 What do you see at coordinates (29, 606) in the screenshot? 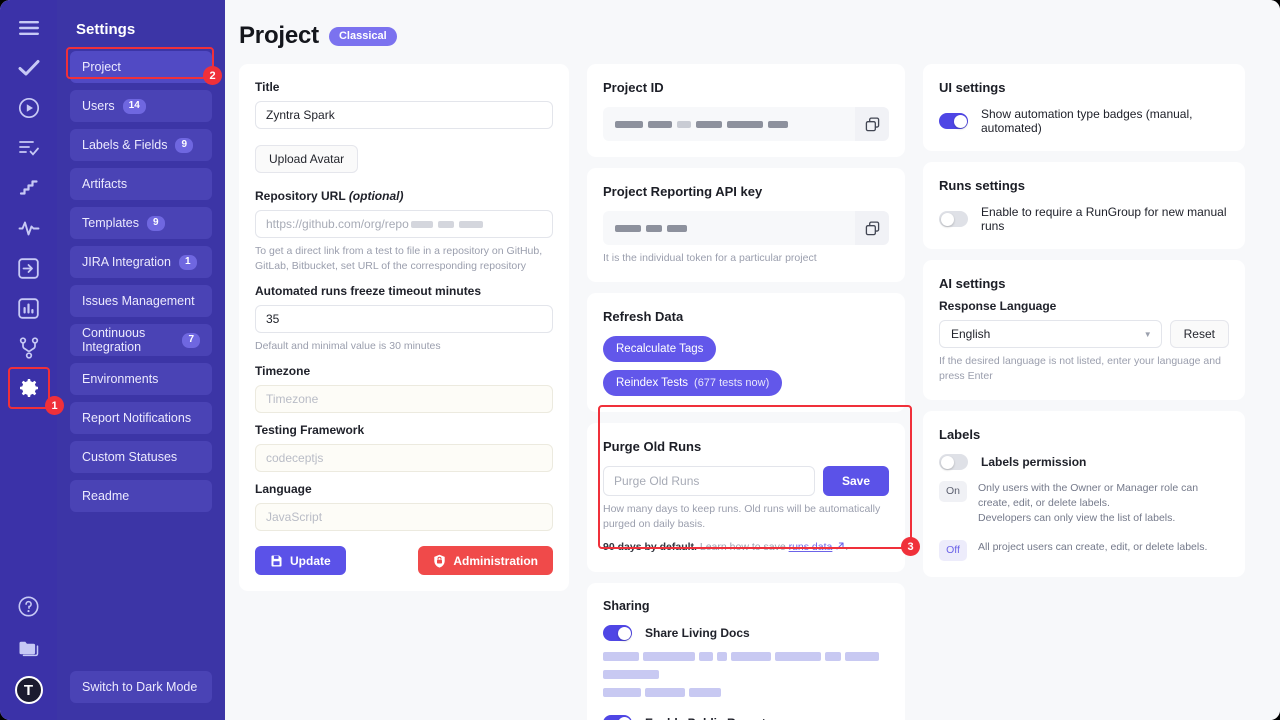
I see `help-circle-icon` at bounding box center [29, 606].